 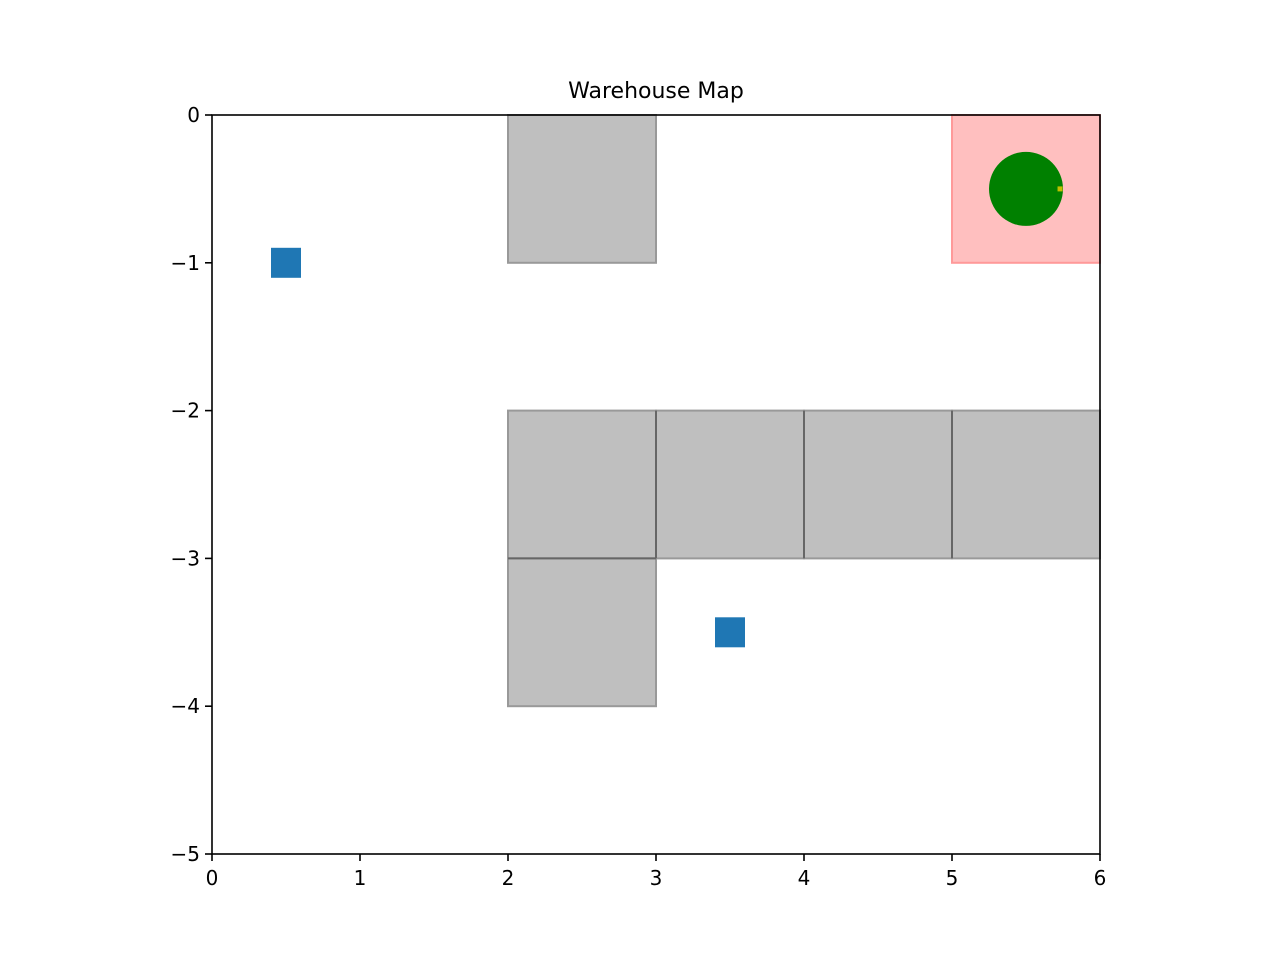 I want to click on robot-heading-marker, so click(x=1060, y=189).